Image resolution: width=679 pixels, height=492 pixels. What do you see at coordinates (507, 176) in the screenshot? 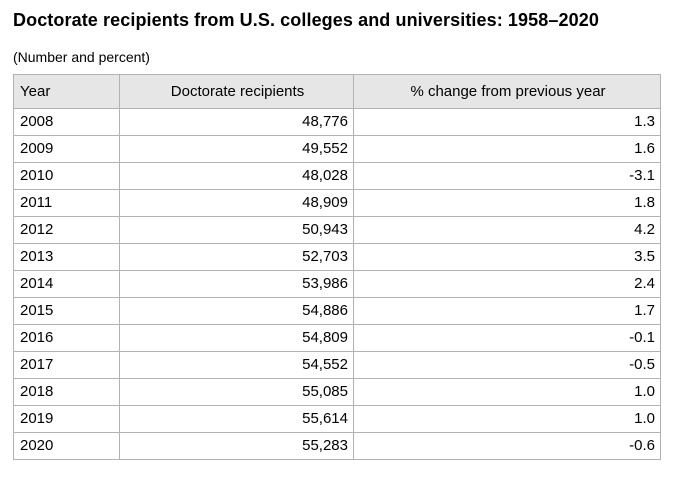
I see `cell-percent-change: -3.1` at bounding box center [507, 176].